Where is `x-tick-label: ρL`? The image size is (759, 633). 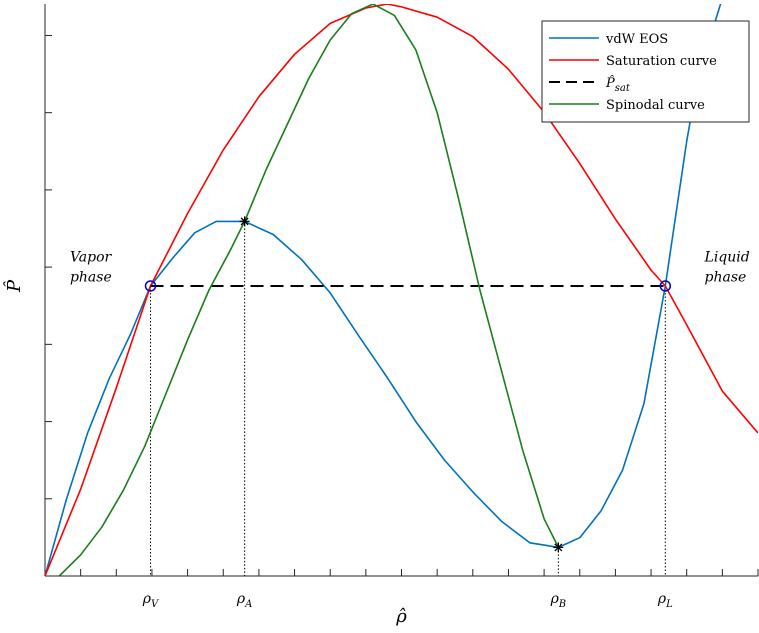 x-tick-label: ρL is located at coordinates (665, 600).